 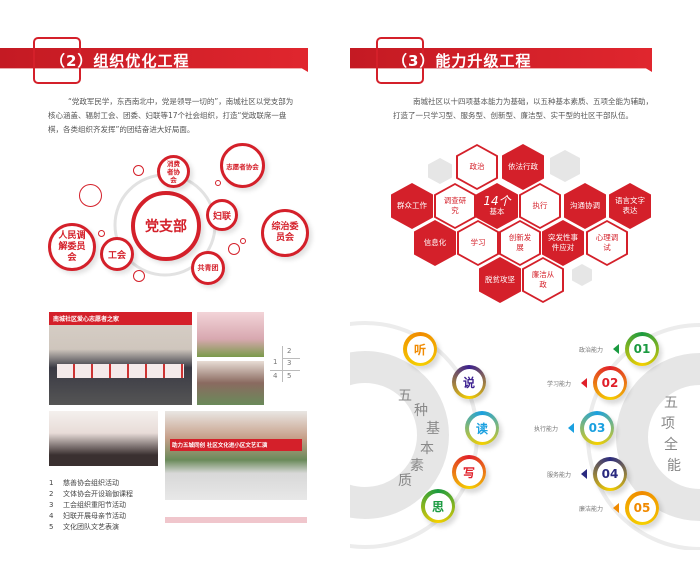 I want to click on hex-ability: 依法行政, so click(x=523, y=167).